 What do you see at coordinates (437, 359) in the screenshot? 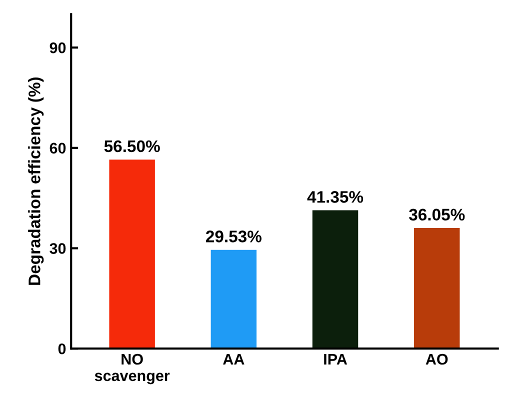
I see `x-tick-label: AO` at bounding box center [437, 359].